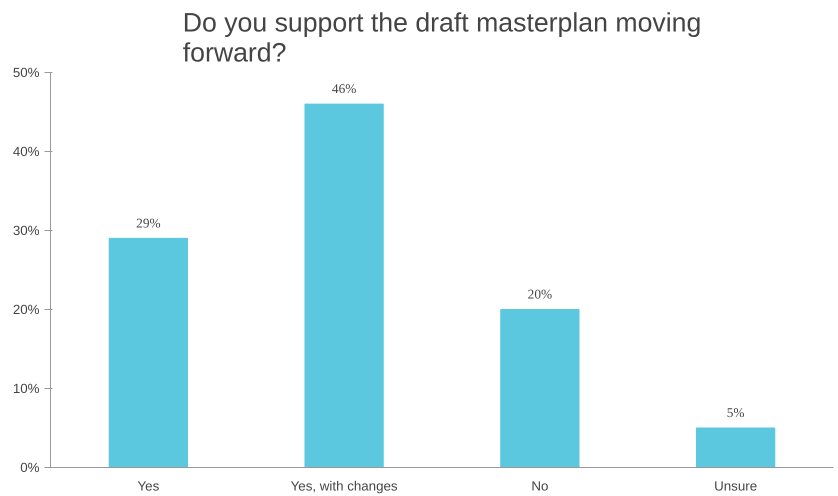  What do you see at coordinates (26, 230) in the screenshot?
I see `y-tick-label: 30%` at bounding box center [26, 230].